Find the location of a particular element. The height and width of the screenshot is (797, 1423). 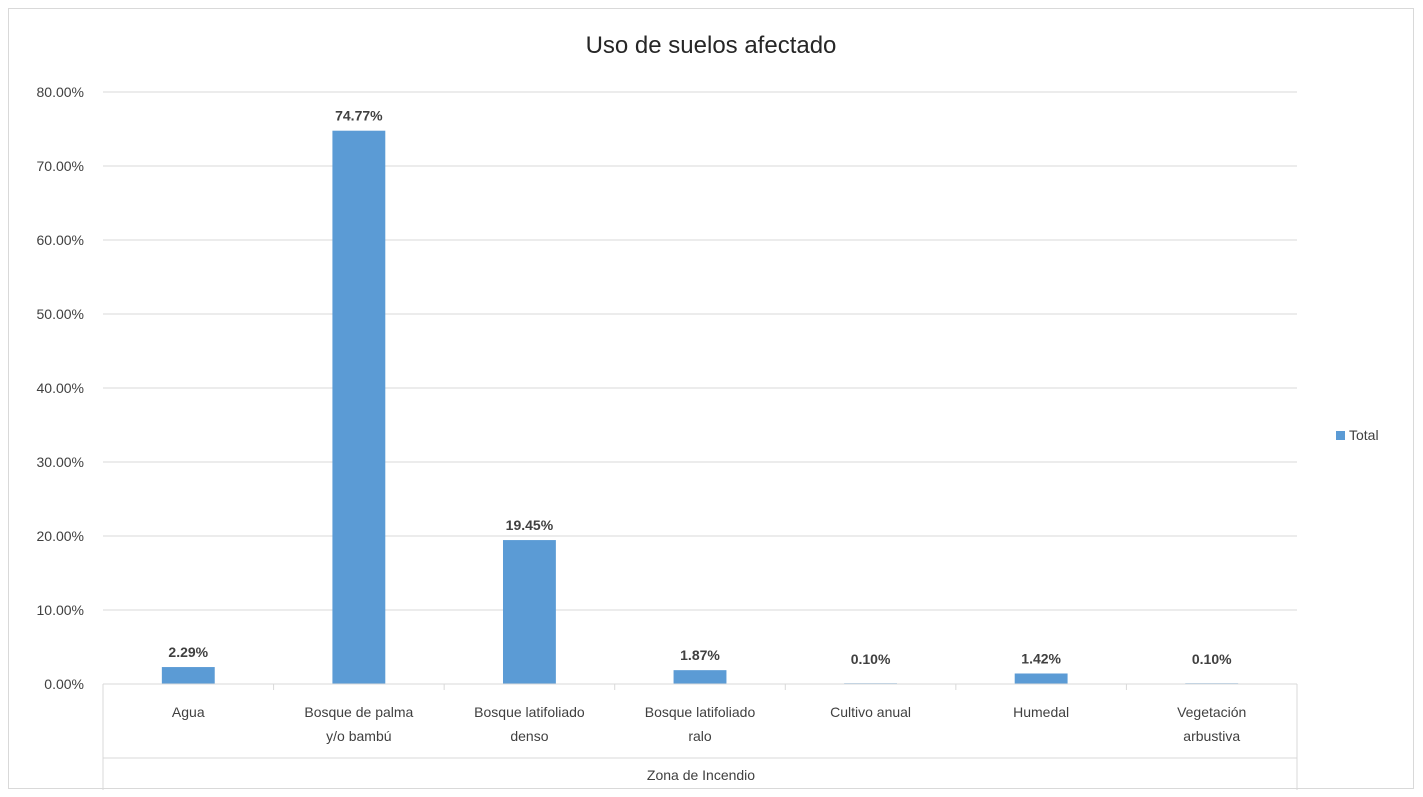

y-tick-label: 50.00% is located at coordinates (60, 314).